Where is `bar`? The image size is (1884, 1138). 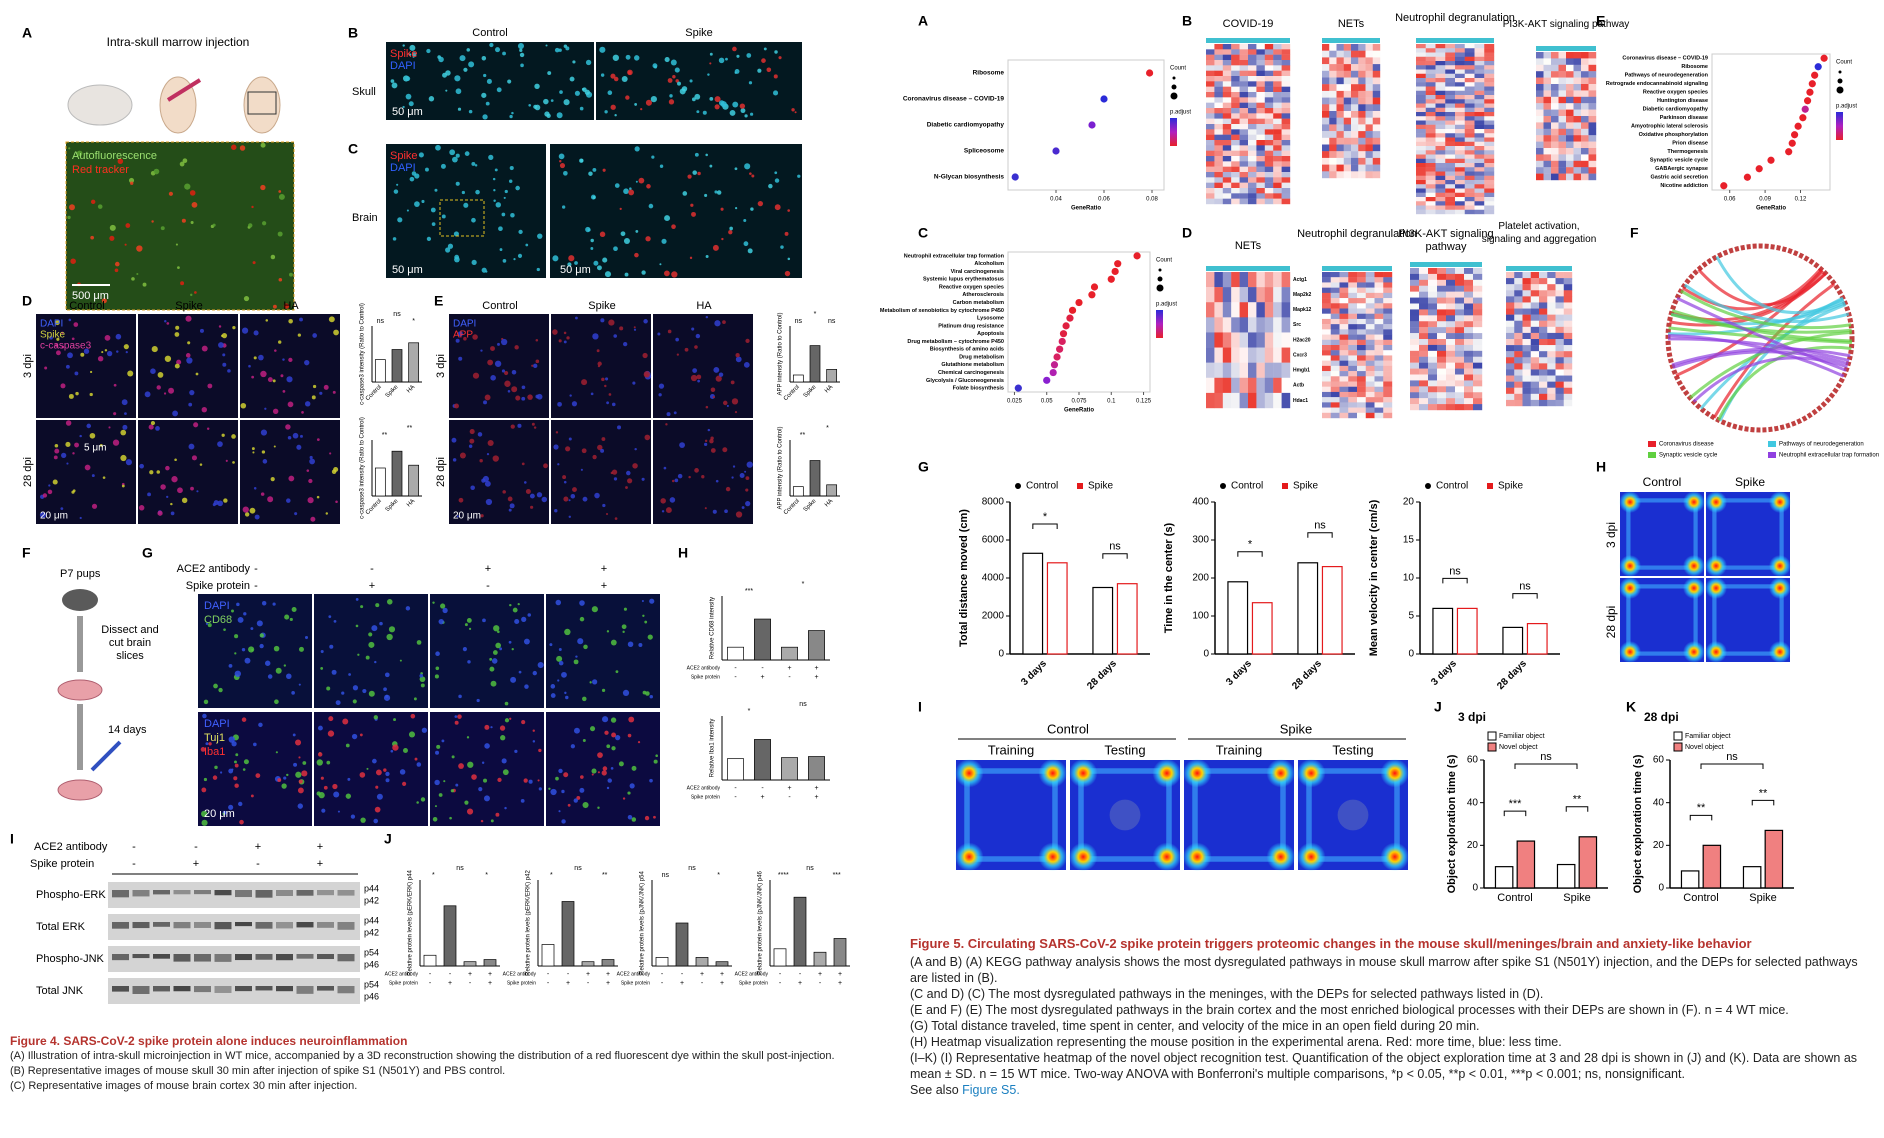 bar is located at coordinates (1238, 618).